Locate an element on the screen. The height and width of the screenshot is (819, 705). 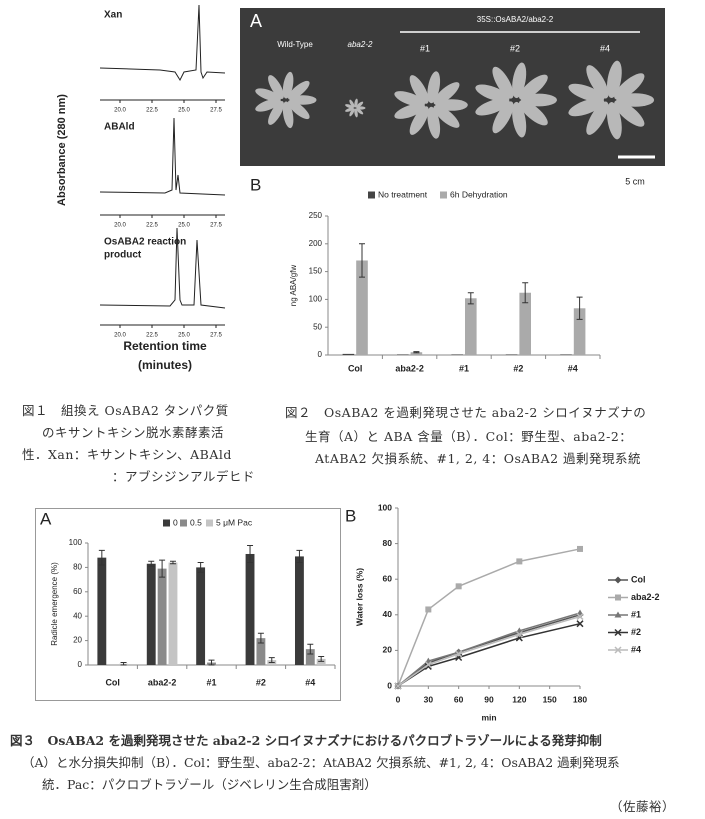
legend-label: Col is located at coordinates (638, 579).